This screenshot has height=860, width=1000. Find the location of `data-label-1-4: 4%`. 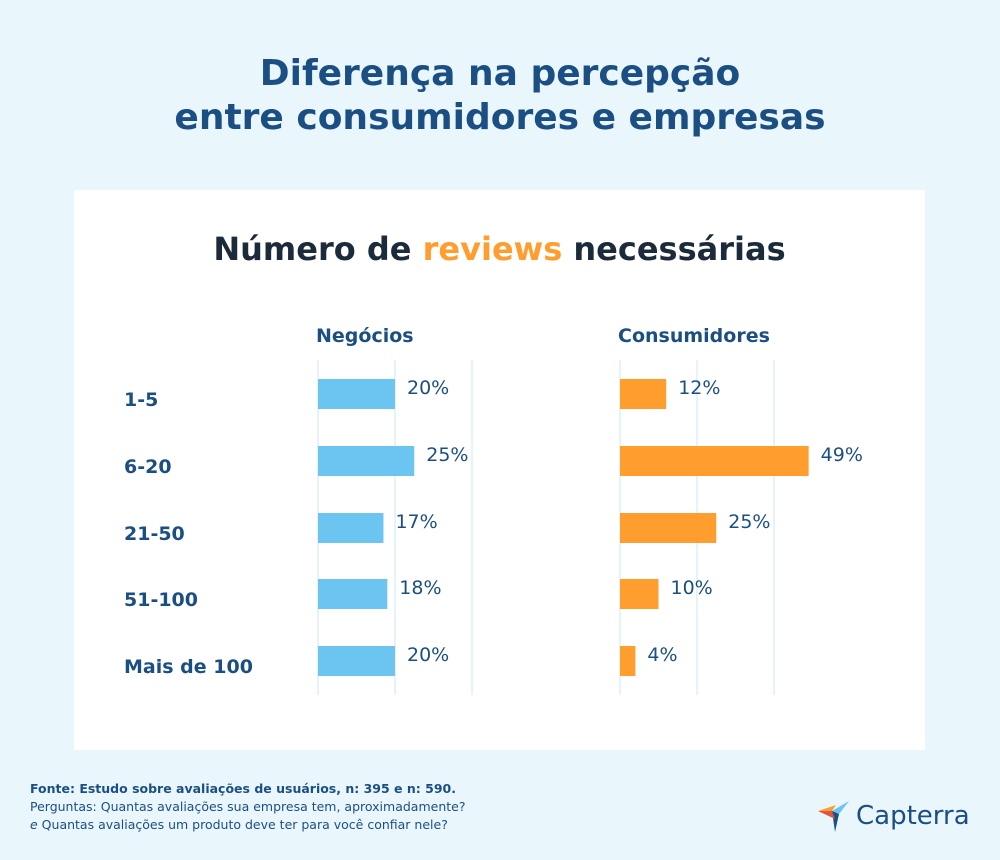

data-label-1-4: 4% is located at coordinates (662, 655).